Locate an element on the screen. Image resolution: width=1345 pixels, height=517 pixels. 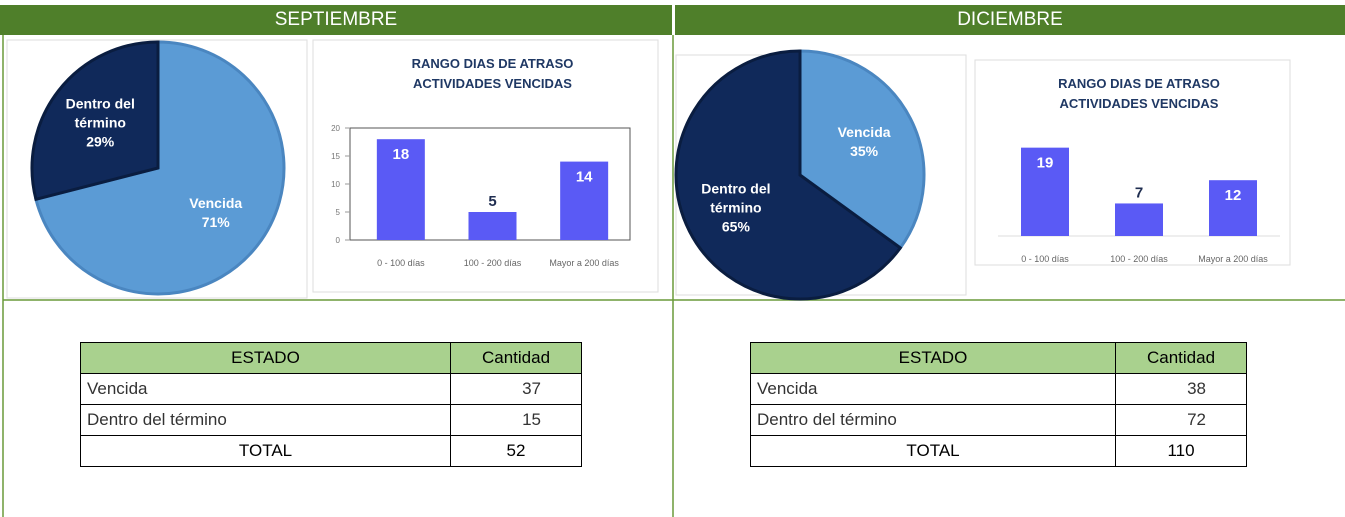
pie-value: 71% is located at coordinates (215, 221).